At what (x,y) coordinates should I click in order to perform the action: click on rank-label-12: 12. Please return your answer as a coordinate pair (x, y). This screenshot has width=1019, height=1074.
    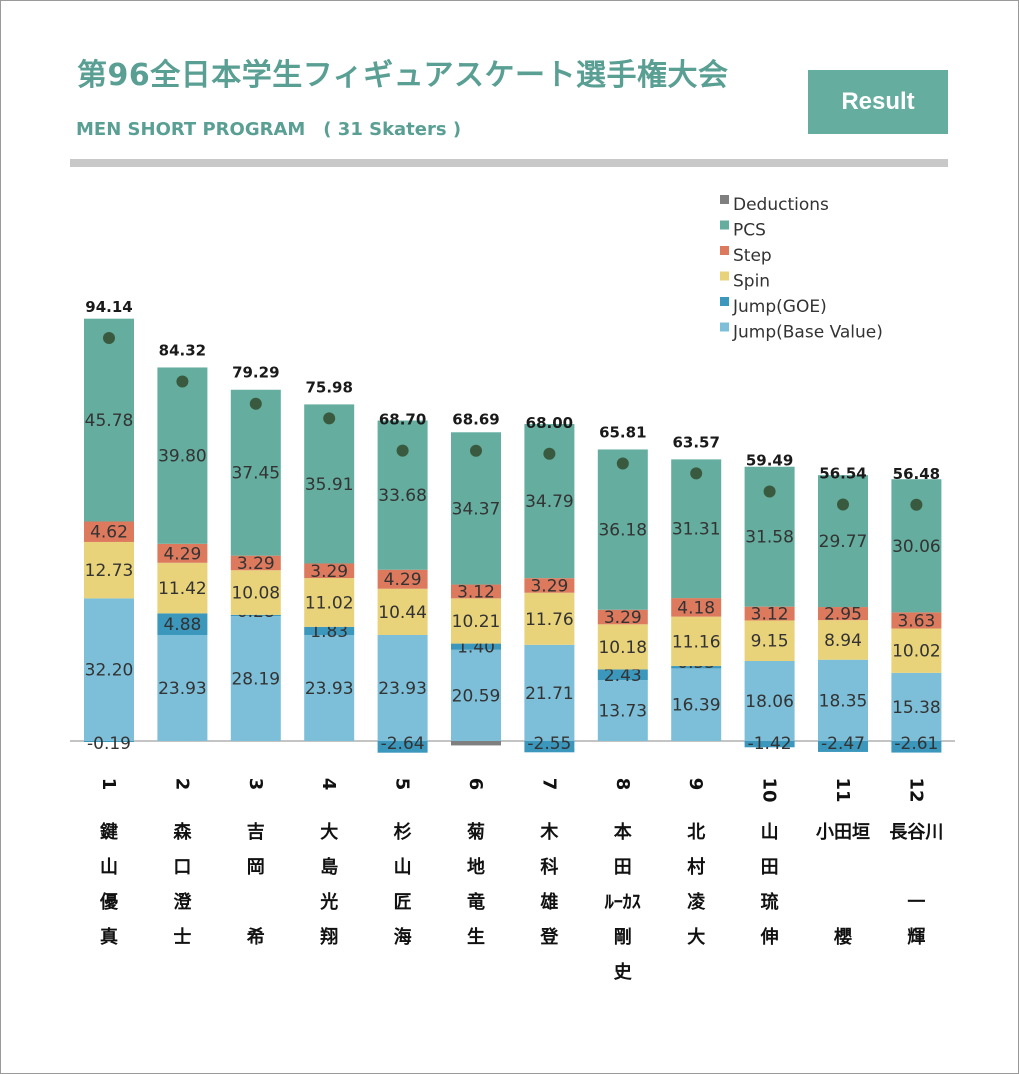
    Looking at the image, I should click on (915, 789).